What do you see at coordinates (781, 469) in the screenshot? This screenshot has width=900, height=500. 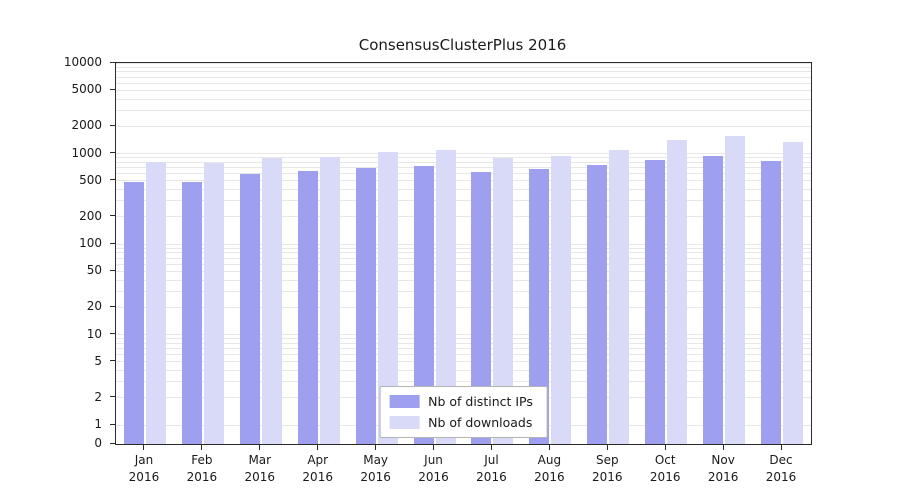 I see `x-tick-label: Dec 2016` at bounding box center [781, 469].